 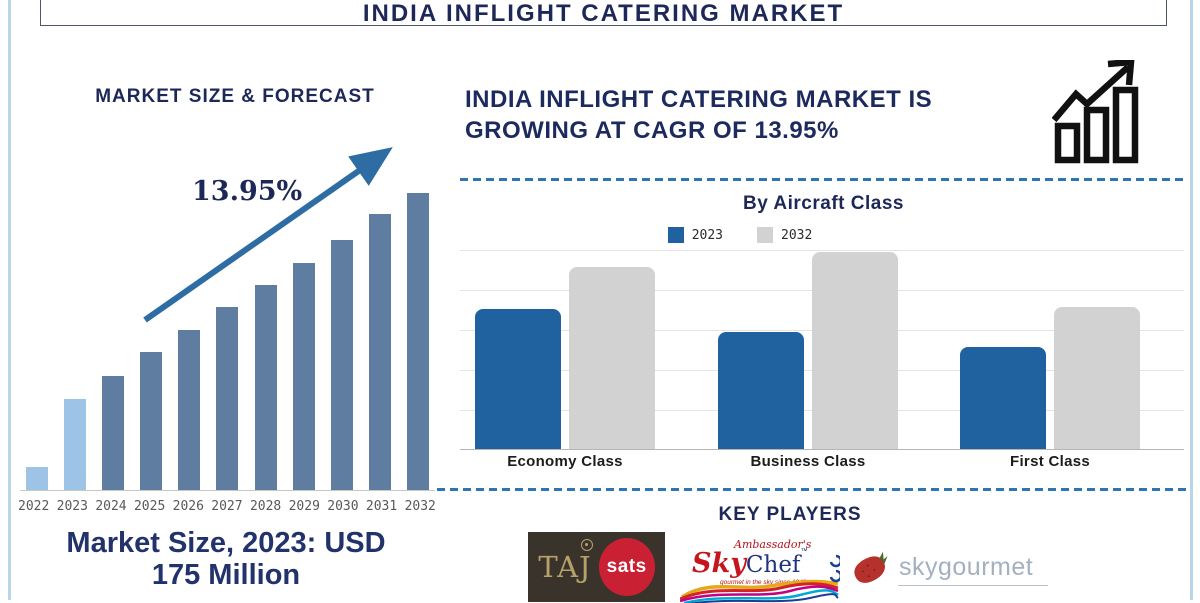 I want to click on year-tick-2031: 2031, so click(x=381, y=506).